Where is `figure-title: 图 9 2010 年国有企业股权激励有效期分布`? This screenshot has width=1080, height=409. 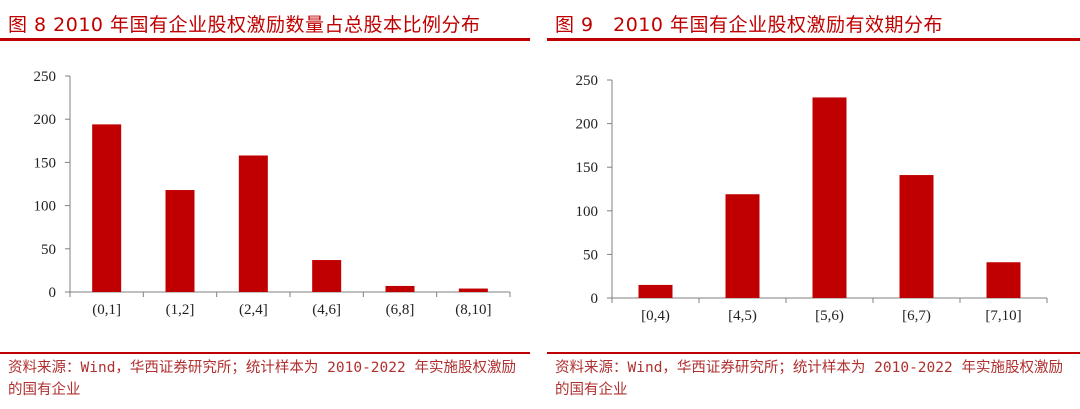 figure-title: 图 9 2010 年国有企业股权激励有效期分布 is located at coordinates (749, 25).